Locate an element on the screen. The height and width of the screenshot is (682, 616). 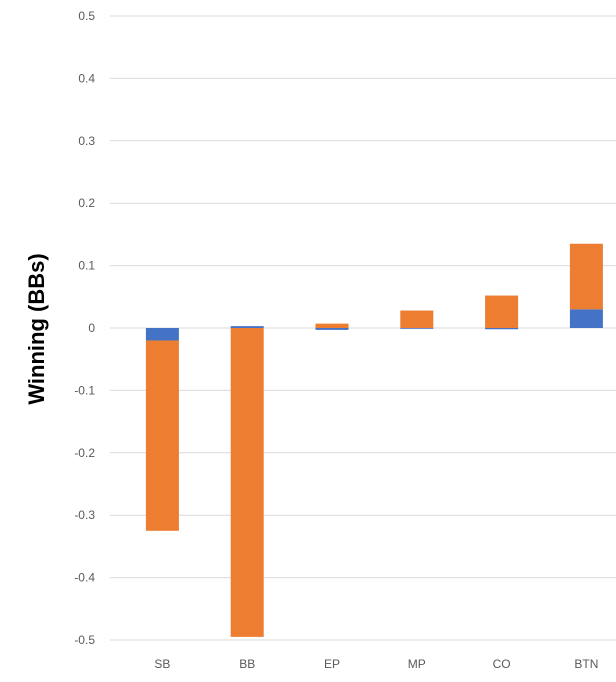
x-tick-label: BB is located at coordinates (247, 664).